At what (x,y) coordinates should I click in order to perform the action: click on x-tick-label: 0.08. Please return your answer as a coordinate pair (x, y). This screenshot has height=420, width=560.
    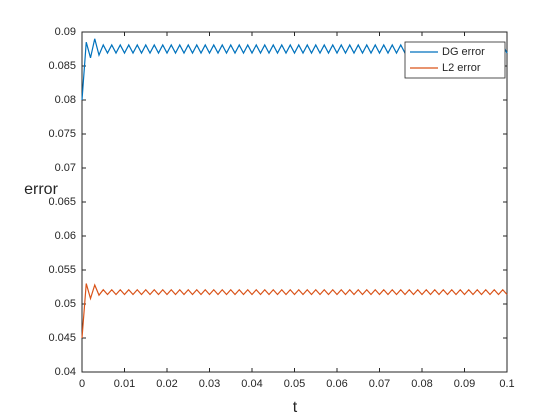
    Looking at the image, I should click on (421, 384).